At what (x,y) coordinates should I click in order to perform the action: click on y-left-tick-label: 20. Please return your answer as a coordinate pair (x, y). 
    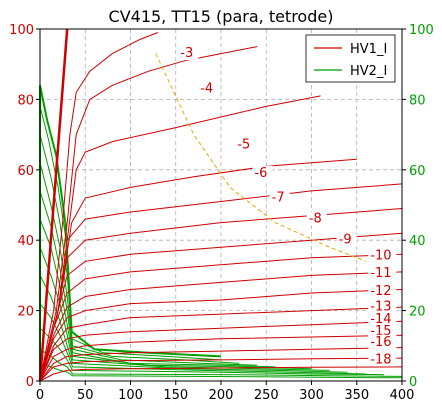
    Looking at the image, I should click on (25, 312).